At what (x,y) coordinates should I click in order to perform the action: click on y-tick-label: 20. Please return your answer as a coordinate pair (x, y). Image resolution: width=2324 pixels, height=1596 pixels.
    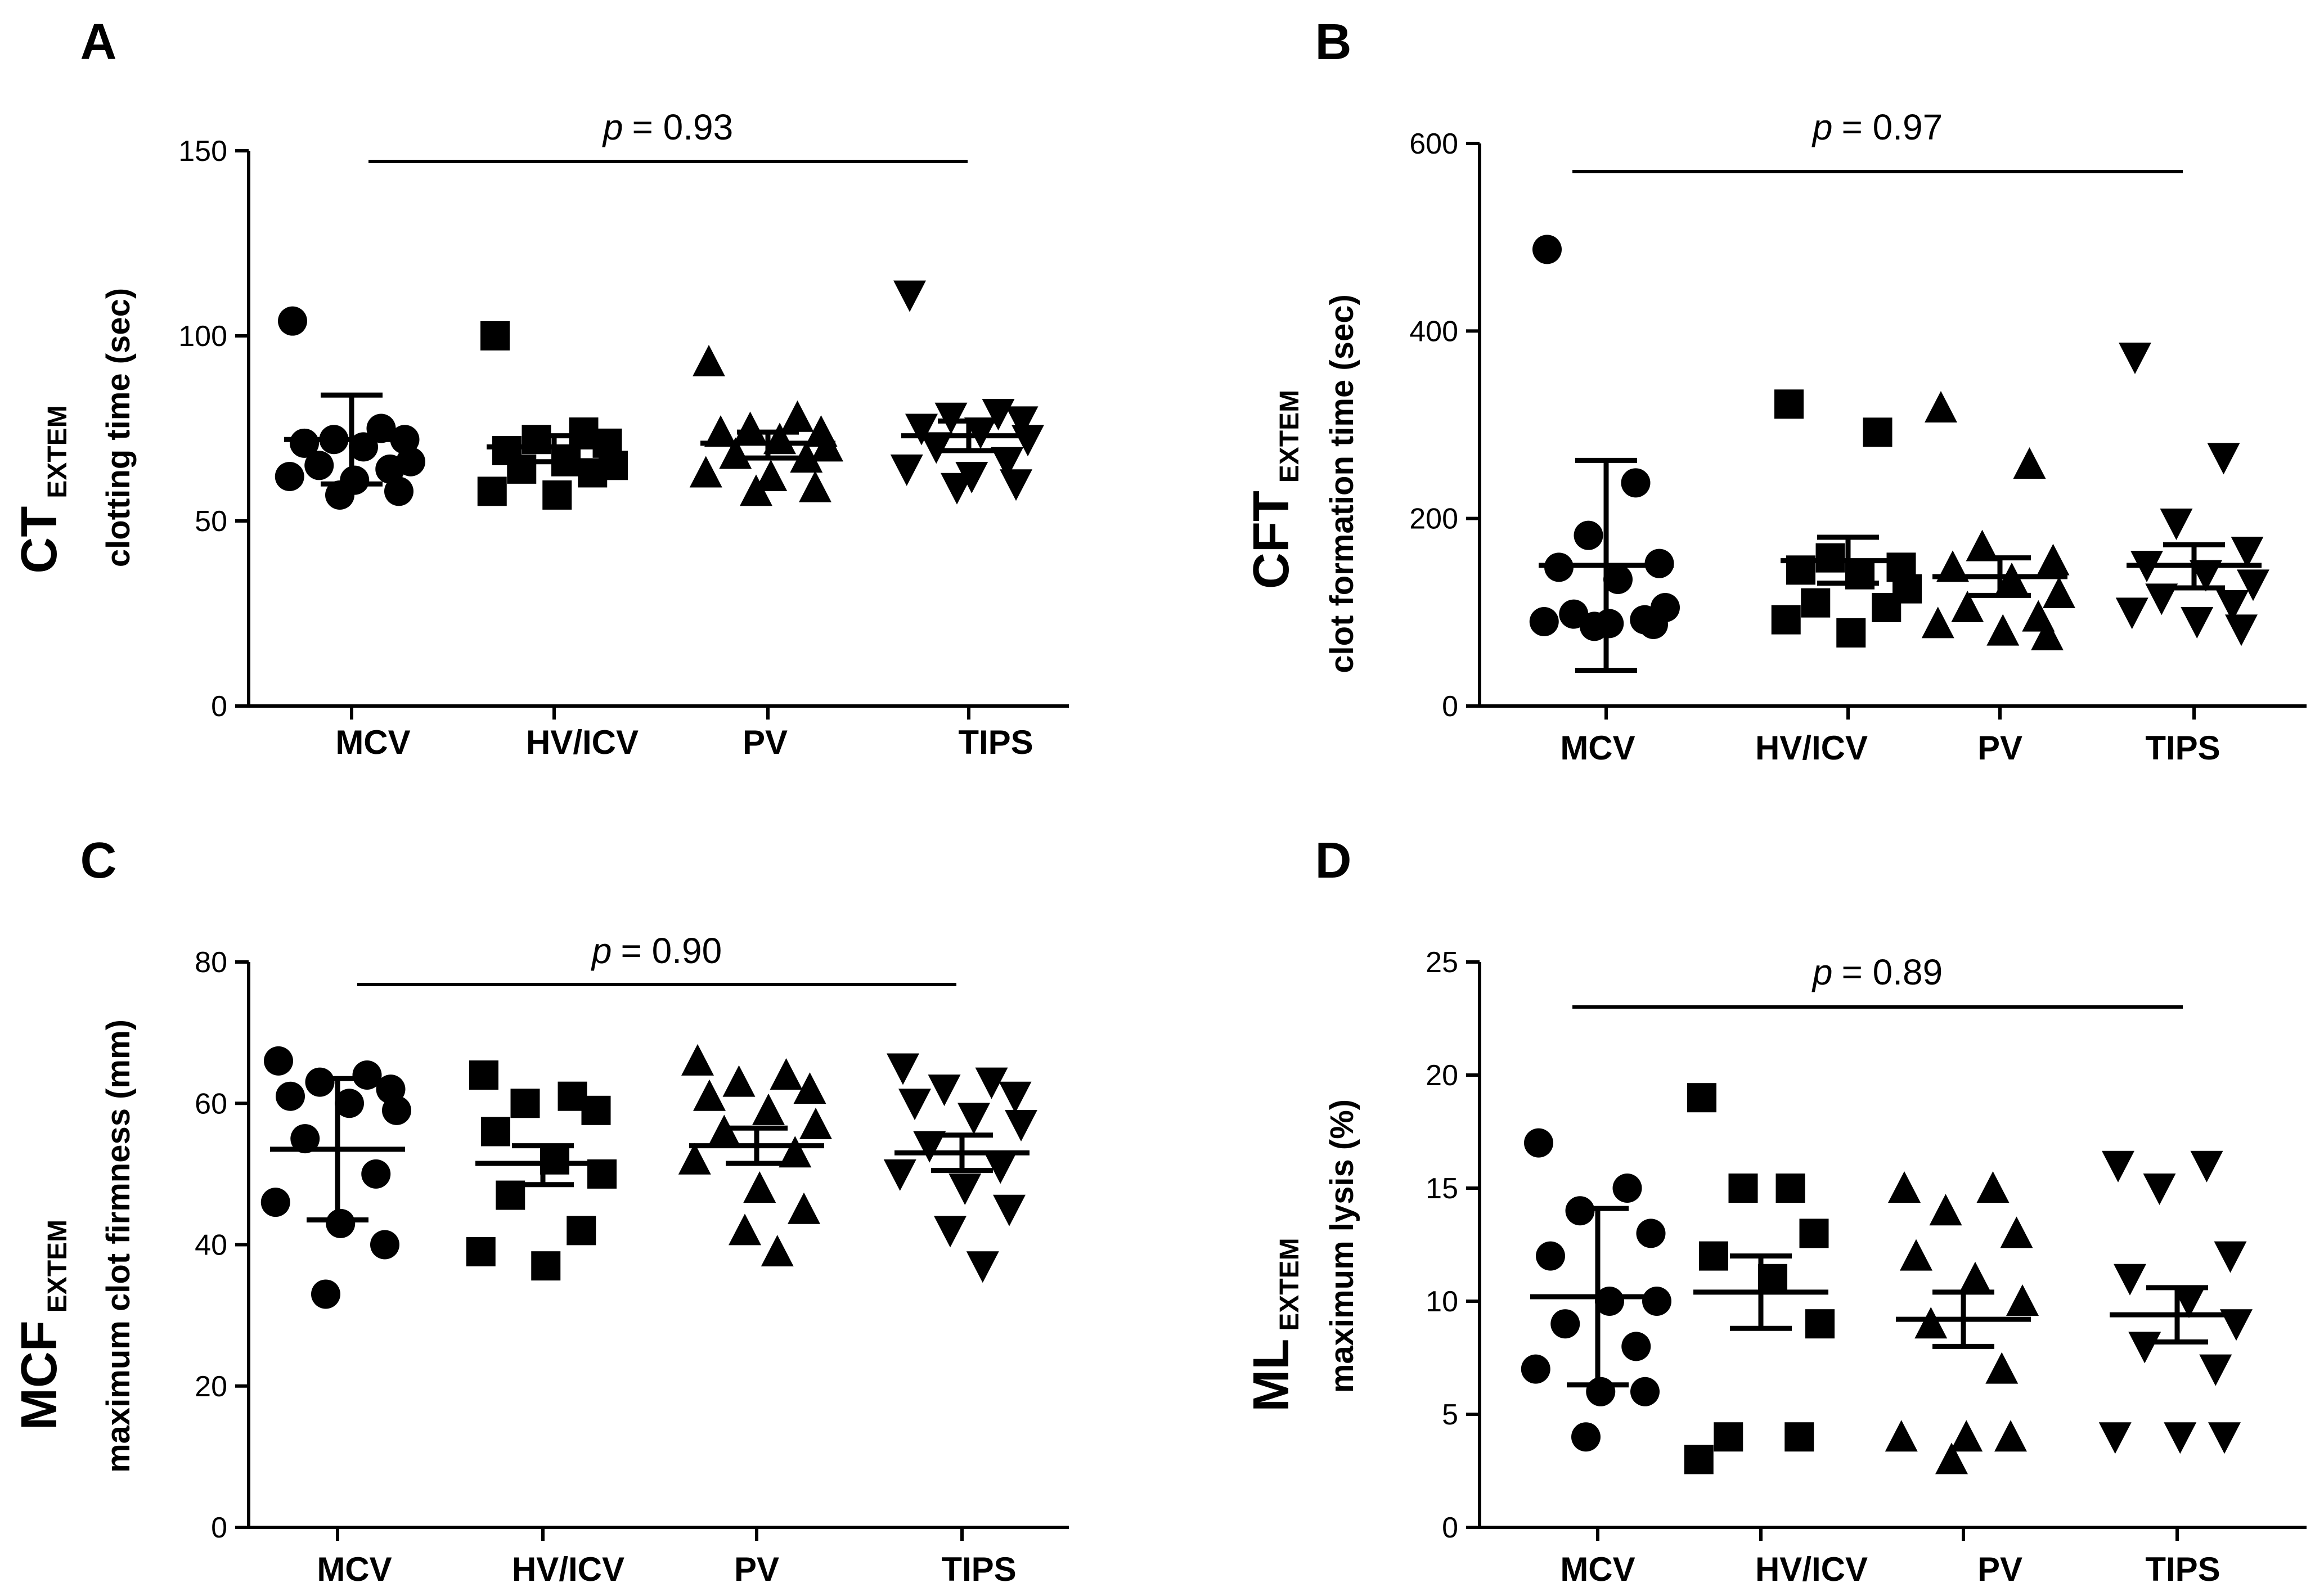
    Looking at the image, I should click on (211, 1386).